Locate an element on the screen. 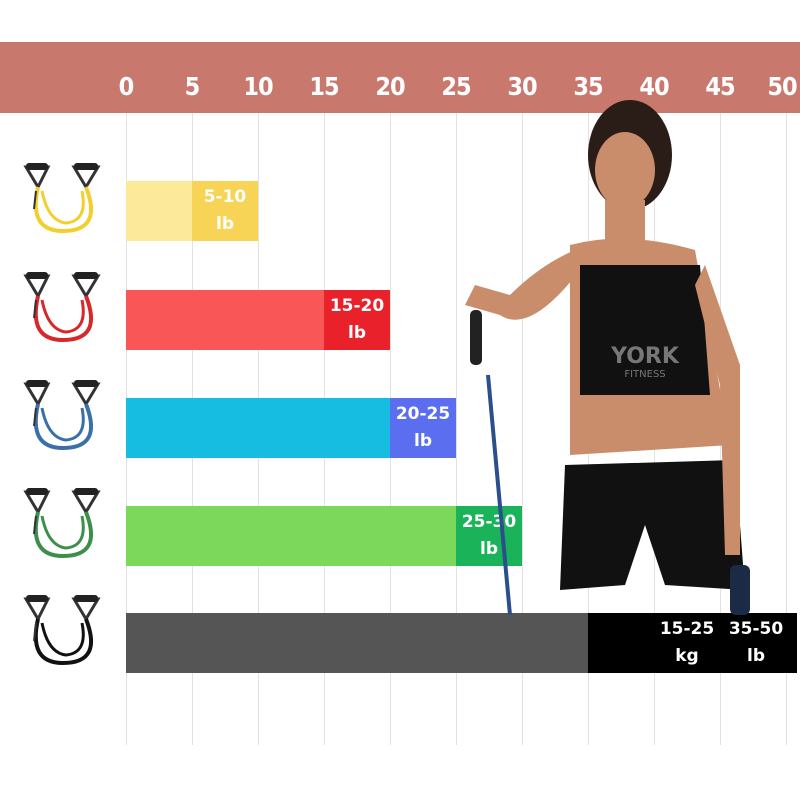 The image size is (800, 800). bar-data-label-line: kg is located at coordinates (687, 656).